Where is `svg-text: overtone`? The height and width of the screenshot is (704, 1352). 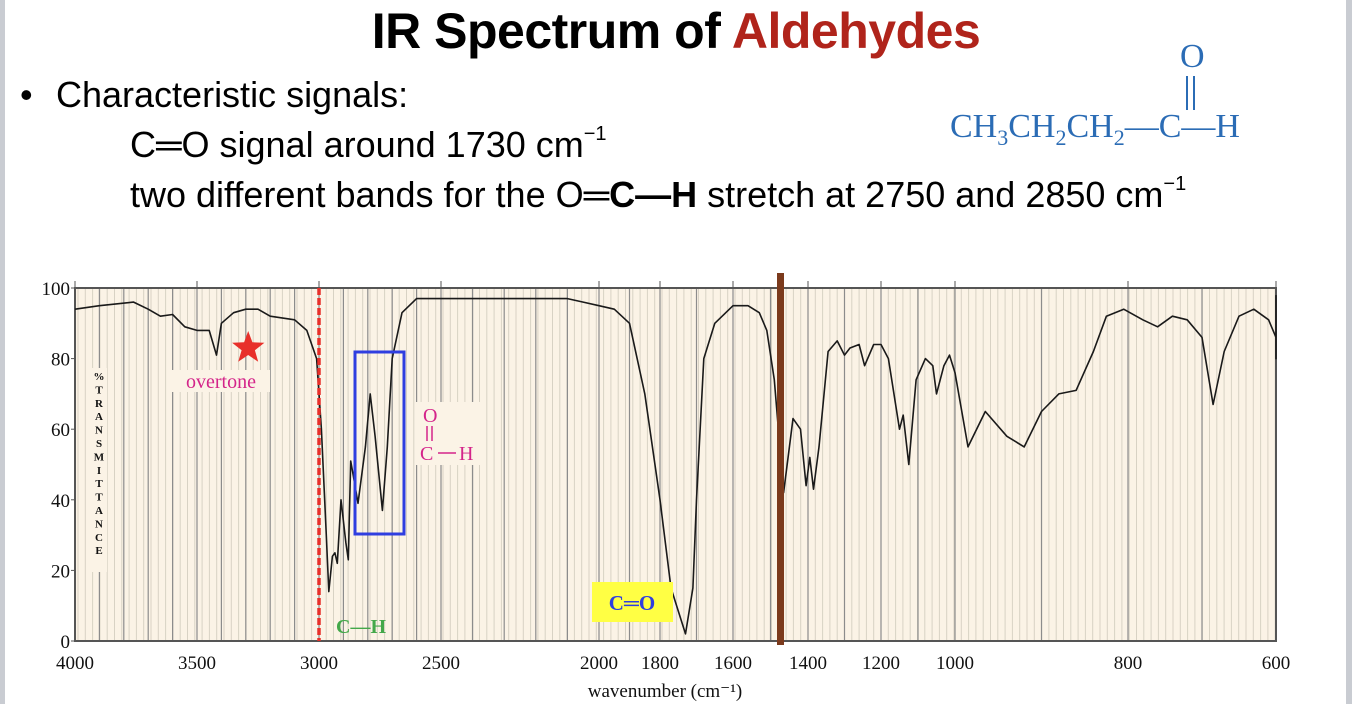 svg-text: overtone is located at coordinates (221, 382).